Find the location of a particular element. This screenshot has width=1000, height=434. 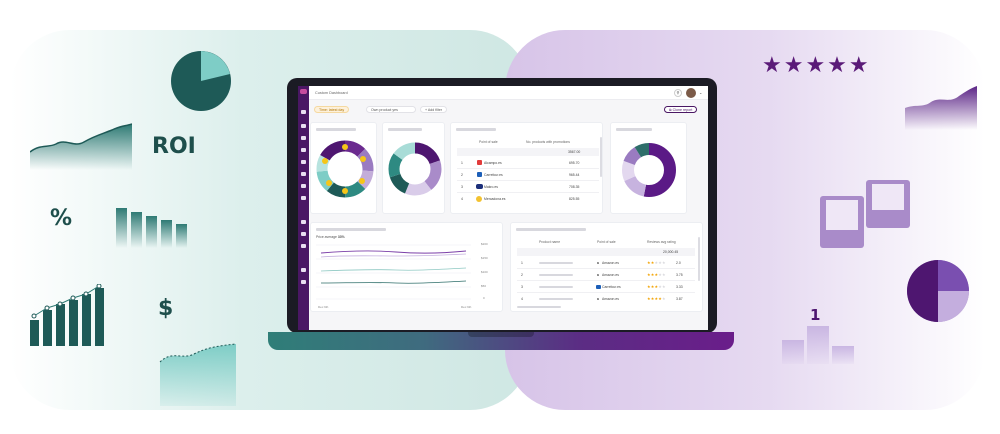

column-header-rating: Reviews avg rating is located at coordinates (661, 242).